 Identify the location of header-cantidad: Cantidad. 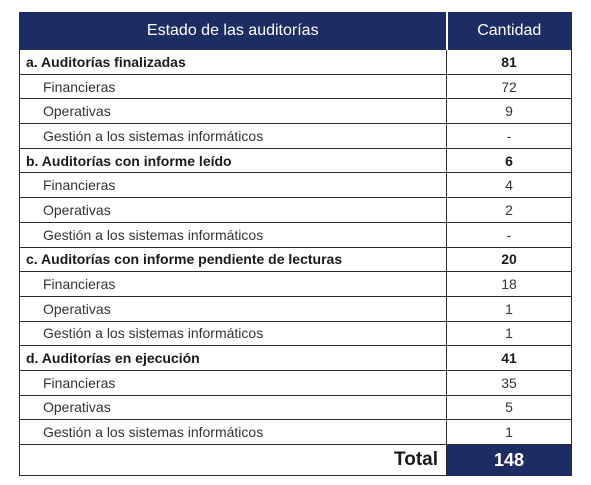
(508, 31).